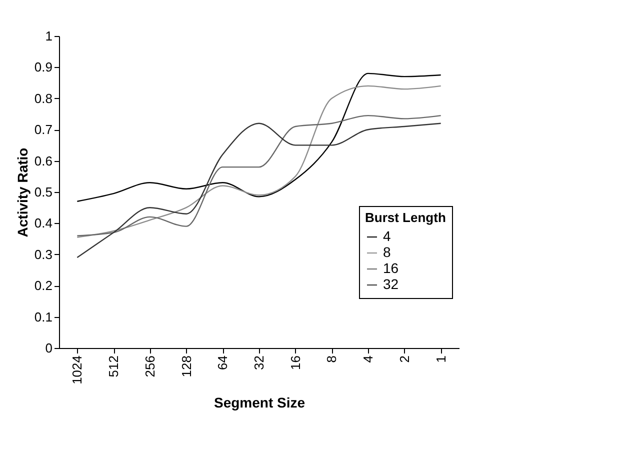 The width and height of the screenshot is (620, 455). I want to click on x-tick-label: 128, so click(186, 367).